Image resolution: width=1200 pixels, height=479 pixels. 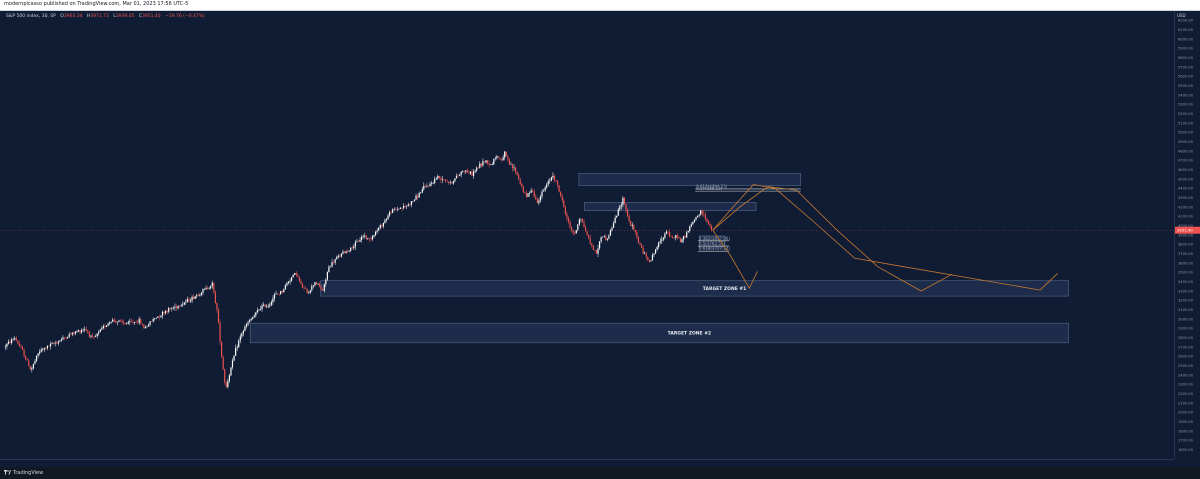 What do you see at coordinates (690, 179) in the screenshot?
I see `zone-box` at bounding box center [690, 179].